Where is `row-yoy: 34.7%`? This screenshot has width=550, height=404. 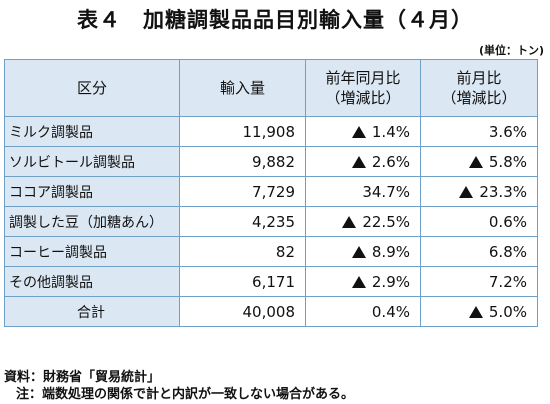
row-yoy: 34.7% is located at coordinates (363, 191).